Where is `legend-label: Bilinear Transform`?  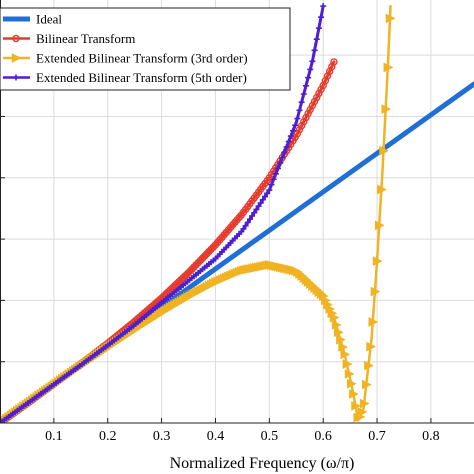 legend-label: Bilinear Transform is located at coordinates (85, 38).